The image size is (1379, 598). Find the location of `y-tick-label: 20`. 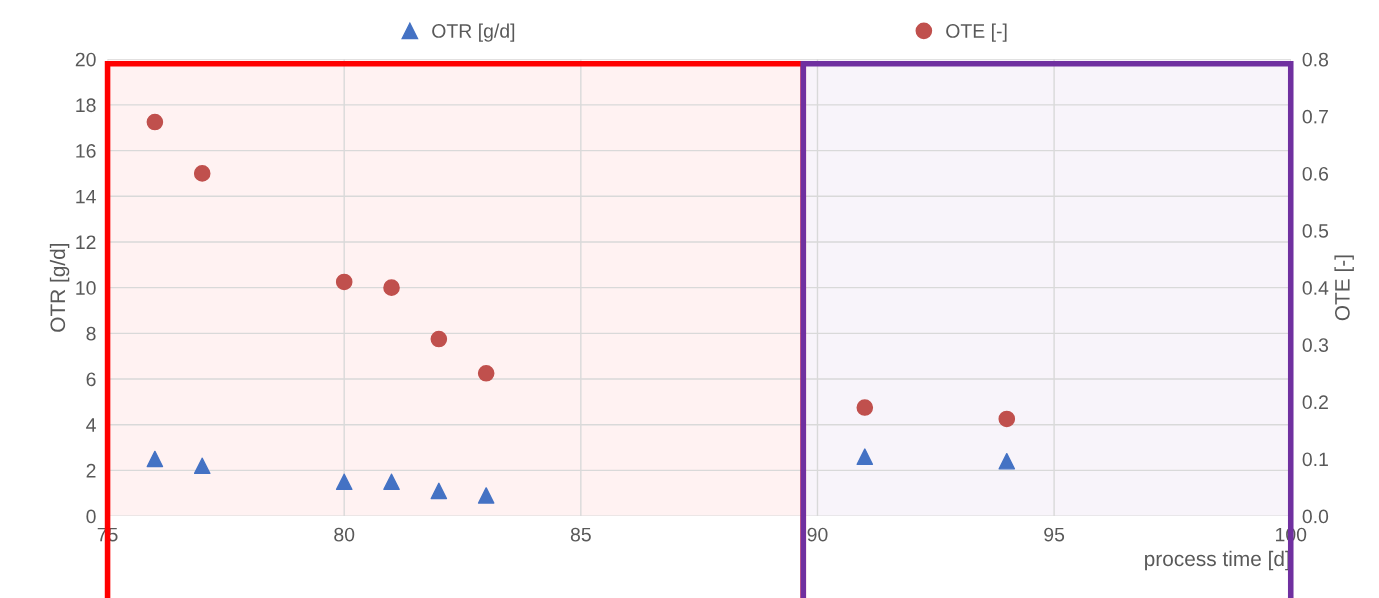

y-tick-label: 20 is located at coordinates (85, 59).